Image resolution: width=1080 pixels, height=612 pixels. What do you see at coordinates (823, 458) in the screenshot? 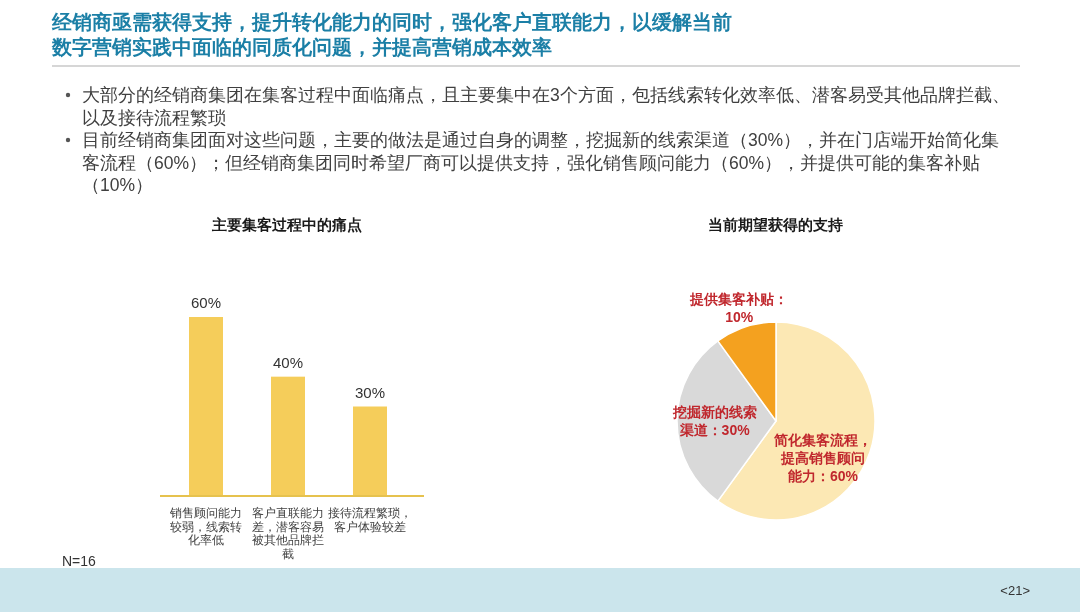
I see `slice-label: 简化集客流程，提高销售顾问能力：60%` at bounding box center [823, 458].